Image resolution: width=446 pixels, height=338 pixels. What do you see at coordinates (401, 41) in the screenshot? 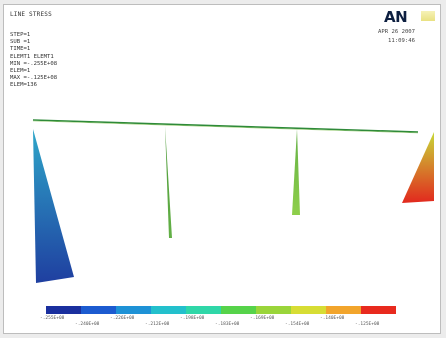
I see `time-label: 11:09:46` at bounding box center [401, 41].